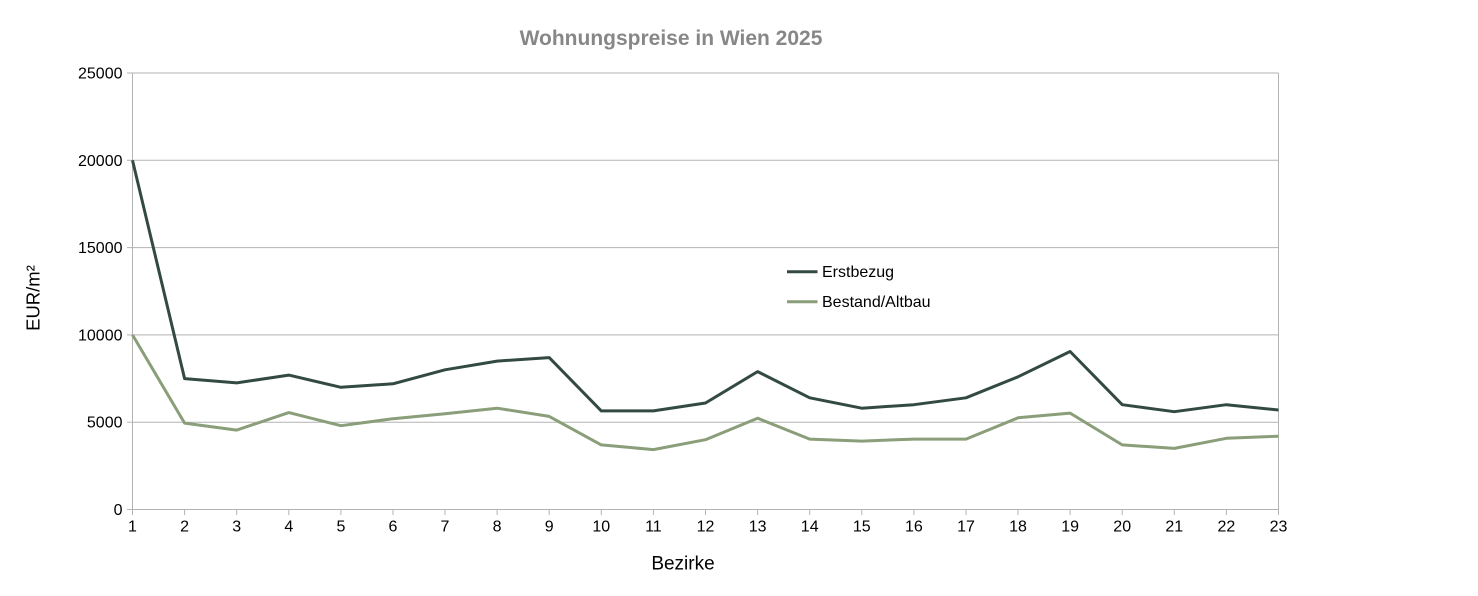 The width and height of the screenshot is (1478, 596). What do you see at coordinates (445, 527) in the screenshot?
I see `svg-text: 7` at bounding box center [445, 527].